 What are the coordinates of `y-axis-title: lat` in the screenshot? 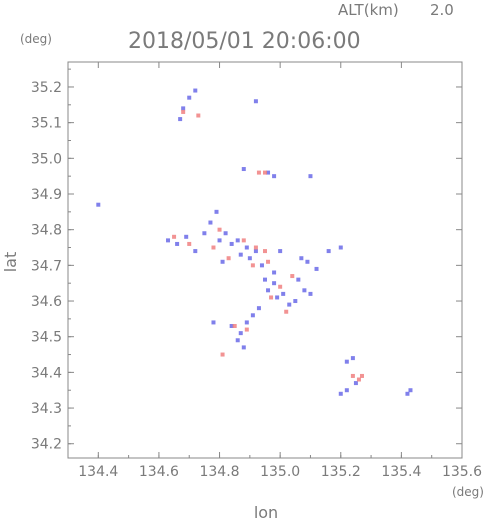 It's located at (10, 262).